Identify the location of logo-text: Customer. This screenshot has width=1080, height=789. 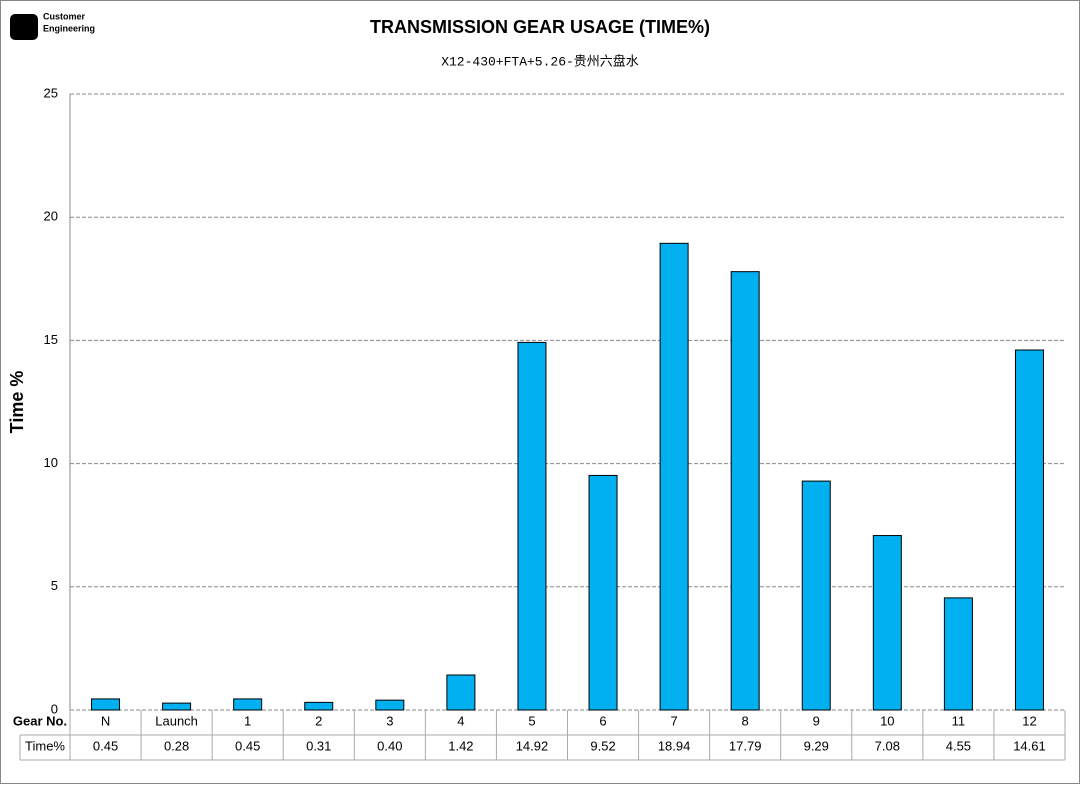
(64, 16).